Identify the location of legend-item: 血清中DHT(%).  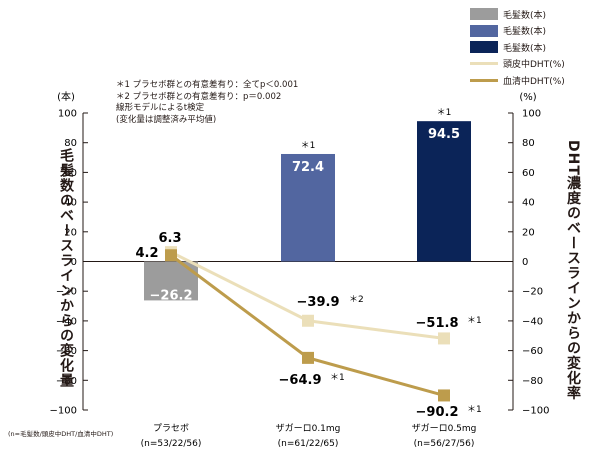
(517, 80).